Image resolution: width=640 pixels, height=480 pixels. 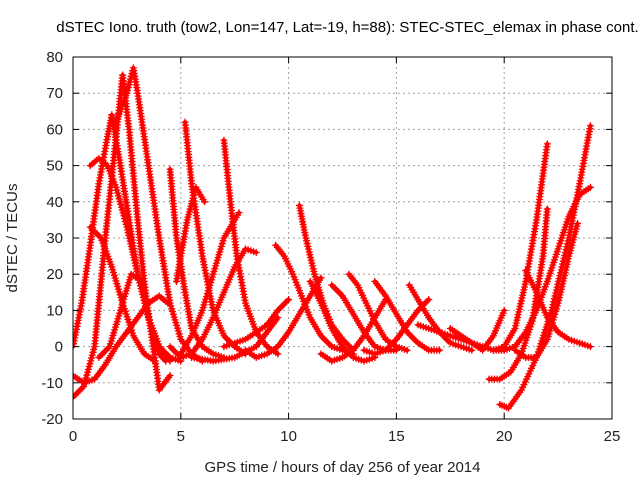 What do you see at coordinates (52, 383) in the screenshot?
I see `y-tick-label: -10` at bounding box center [52, 383].